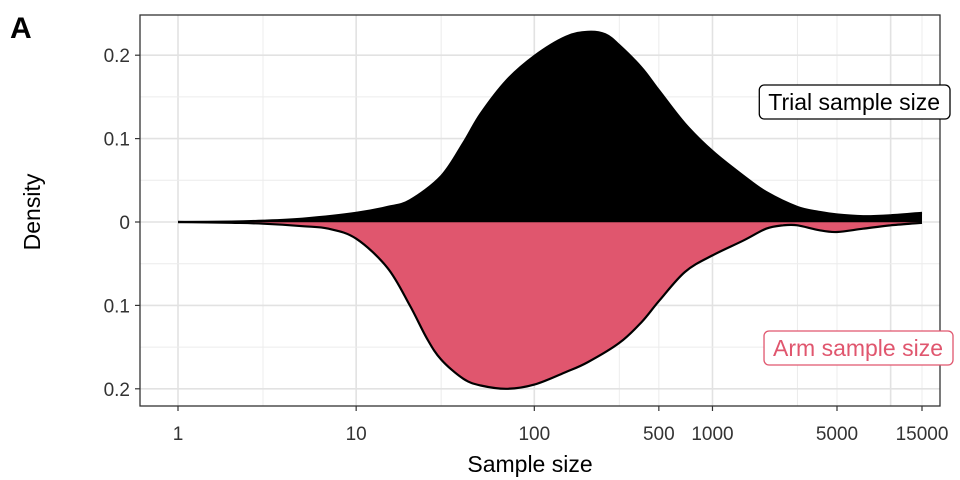  Describe the element at coordinates (561, 425) in the screenshot. I see `x-axis-ticks: 1 10 100 500 1000 5000 15000` at that location.